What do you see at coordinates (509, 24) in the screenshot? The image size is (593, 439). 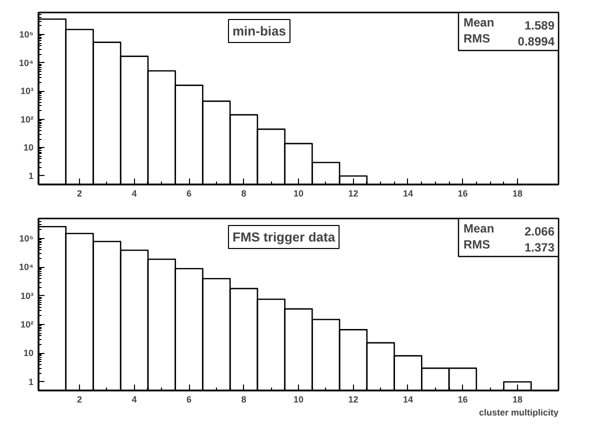 I see `text: Mean 1.589` at bounding box center [509, 24].